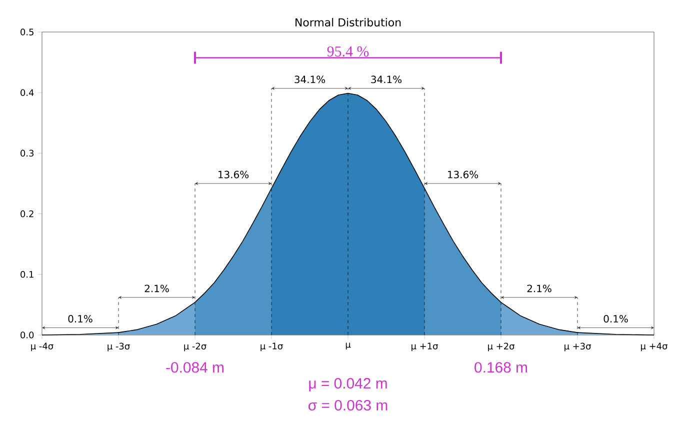 The height and width of the screenshot is (427, 673). What do you see at coordinates (119, 347) in the screenshot?
I see `x-tick-label: μ -3σ` at bounding box center [119, 347].